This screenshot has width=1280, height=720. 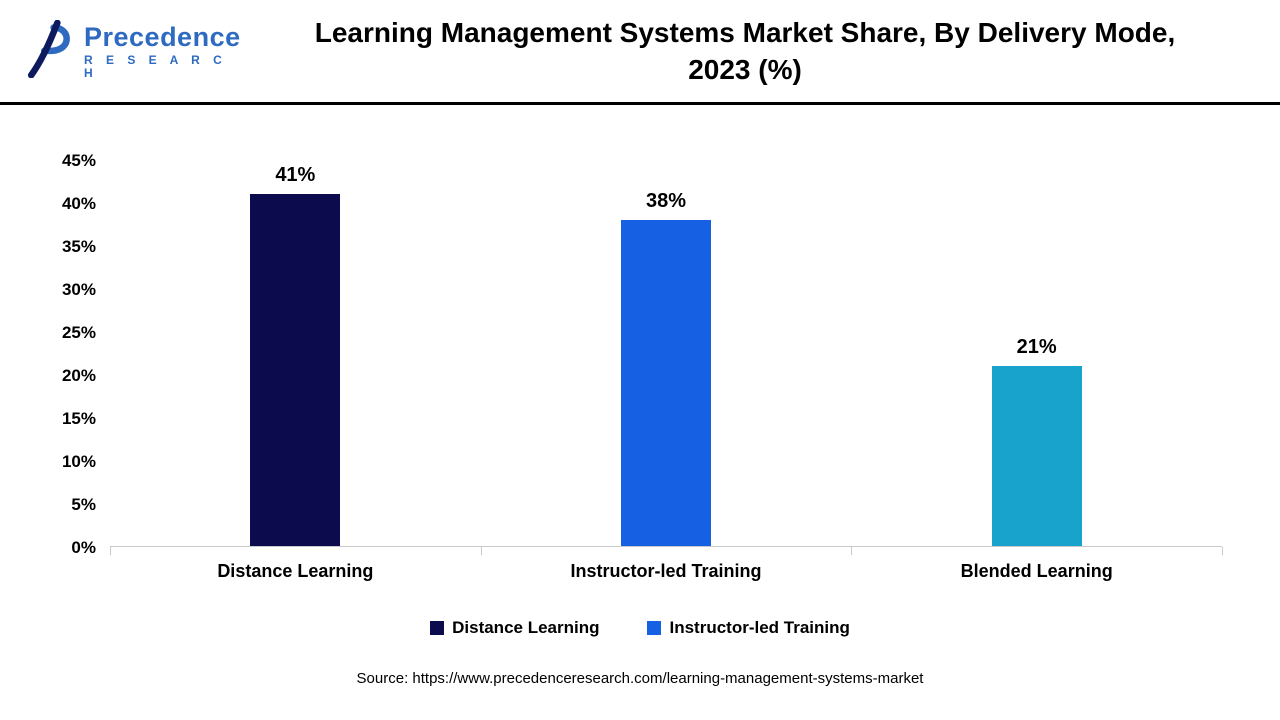 I want to click on precedence-logo-icon, so click(x=48, y=51).